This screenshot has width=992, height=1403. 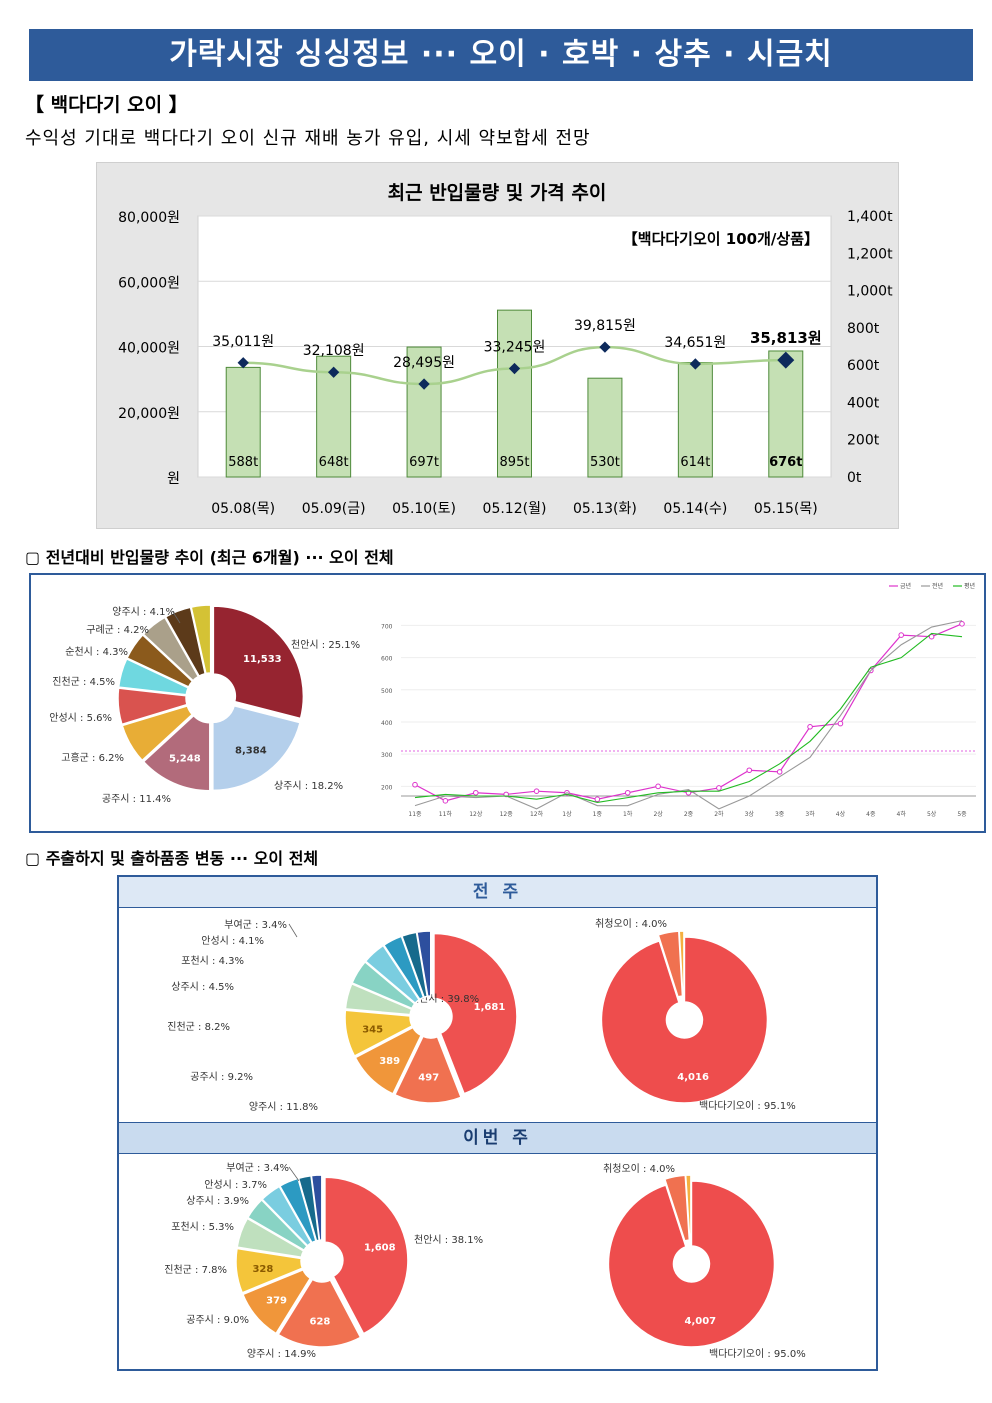 I want to click on y-left-tick: 80,000원, so click(x=149, y=218).